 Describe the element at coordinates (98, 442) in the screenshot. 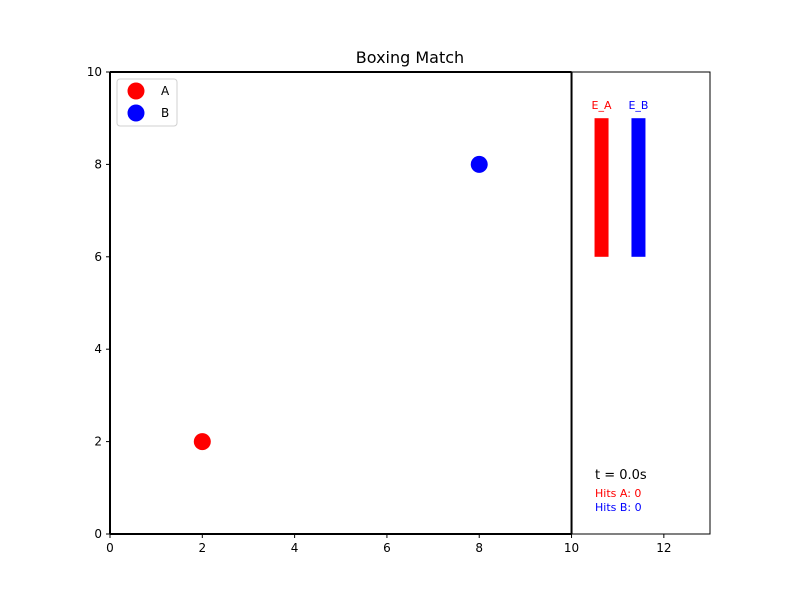

I see `y-tick-label: 2` at that location.